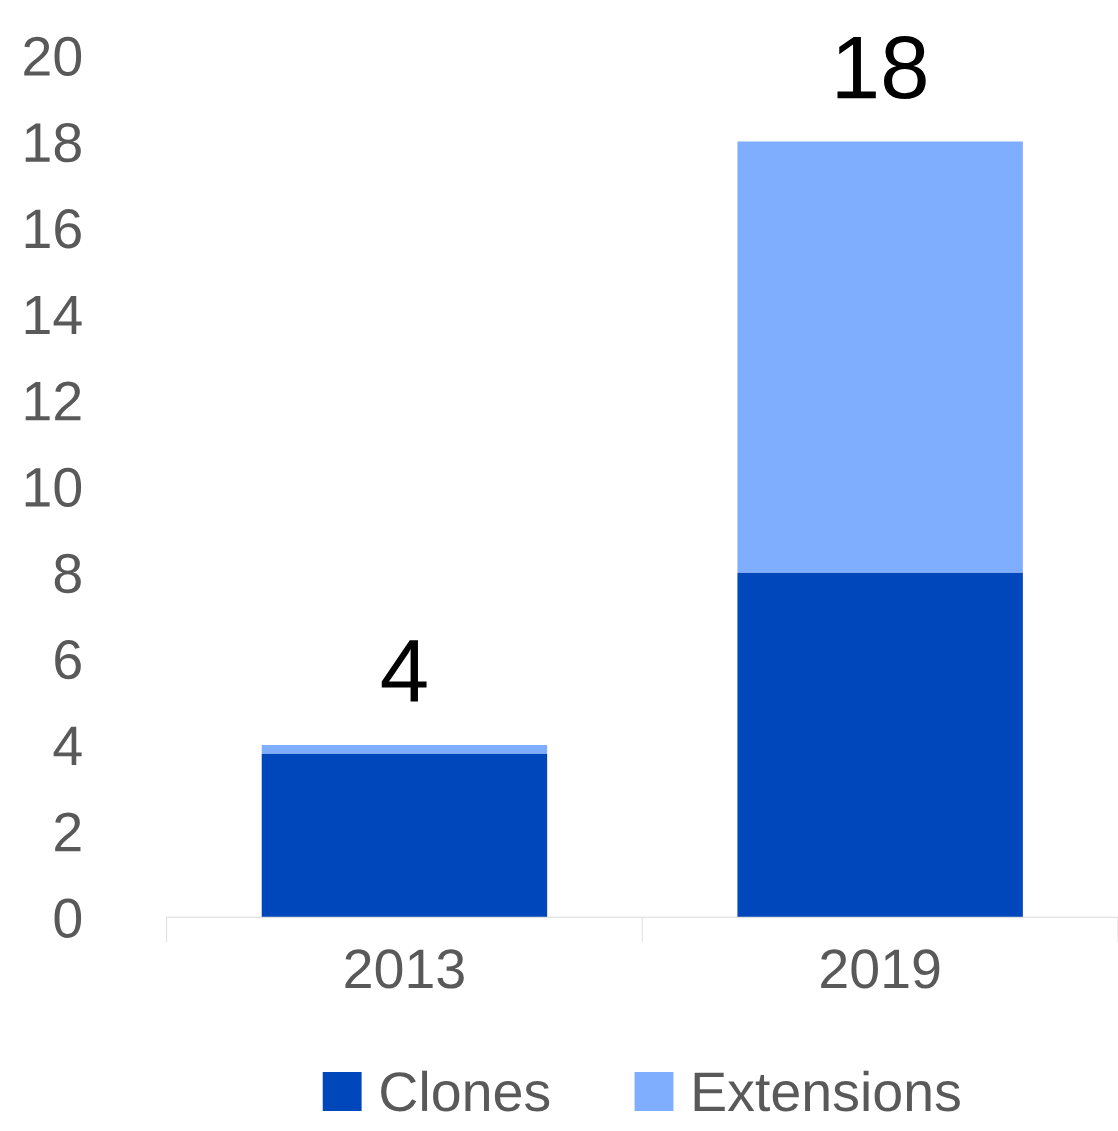 This screenshot has width=1118, height=1131. I want to click on total-label: 4, so click(404, 671).